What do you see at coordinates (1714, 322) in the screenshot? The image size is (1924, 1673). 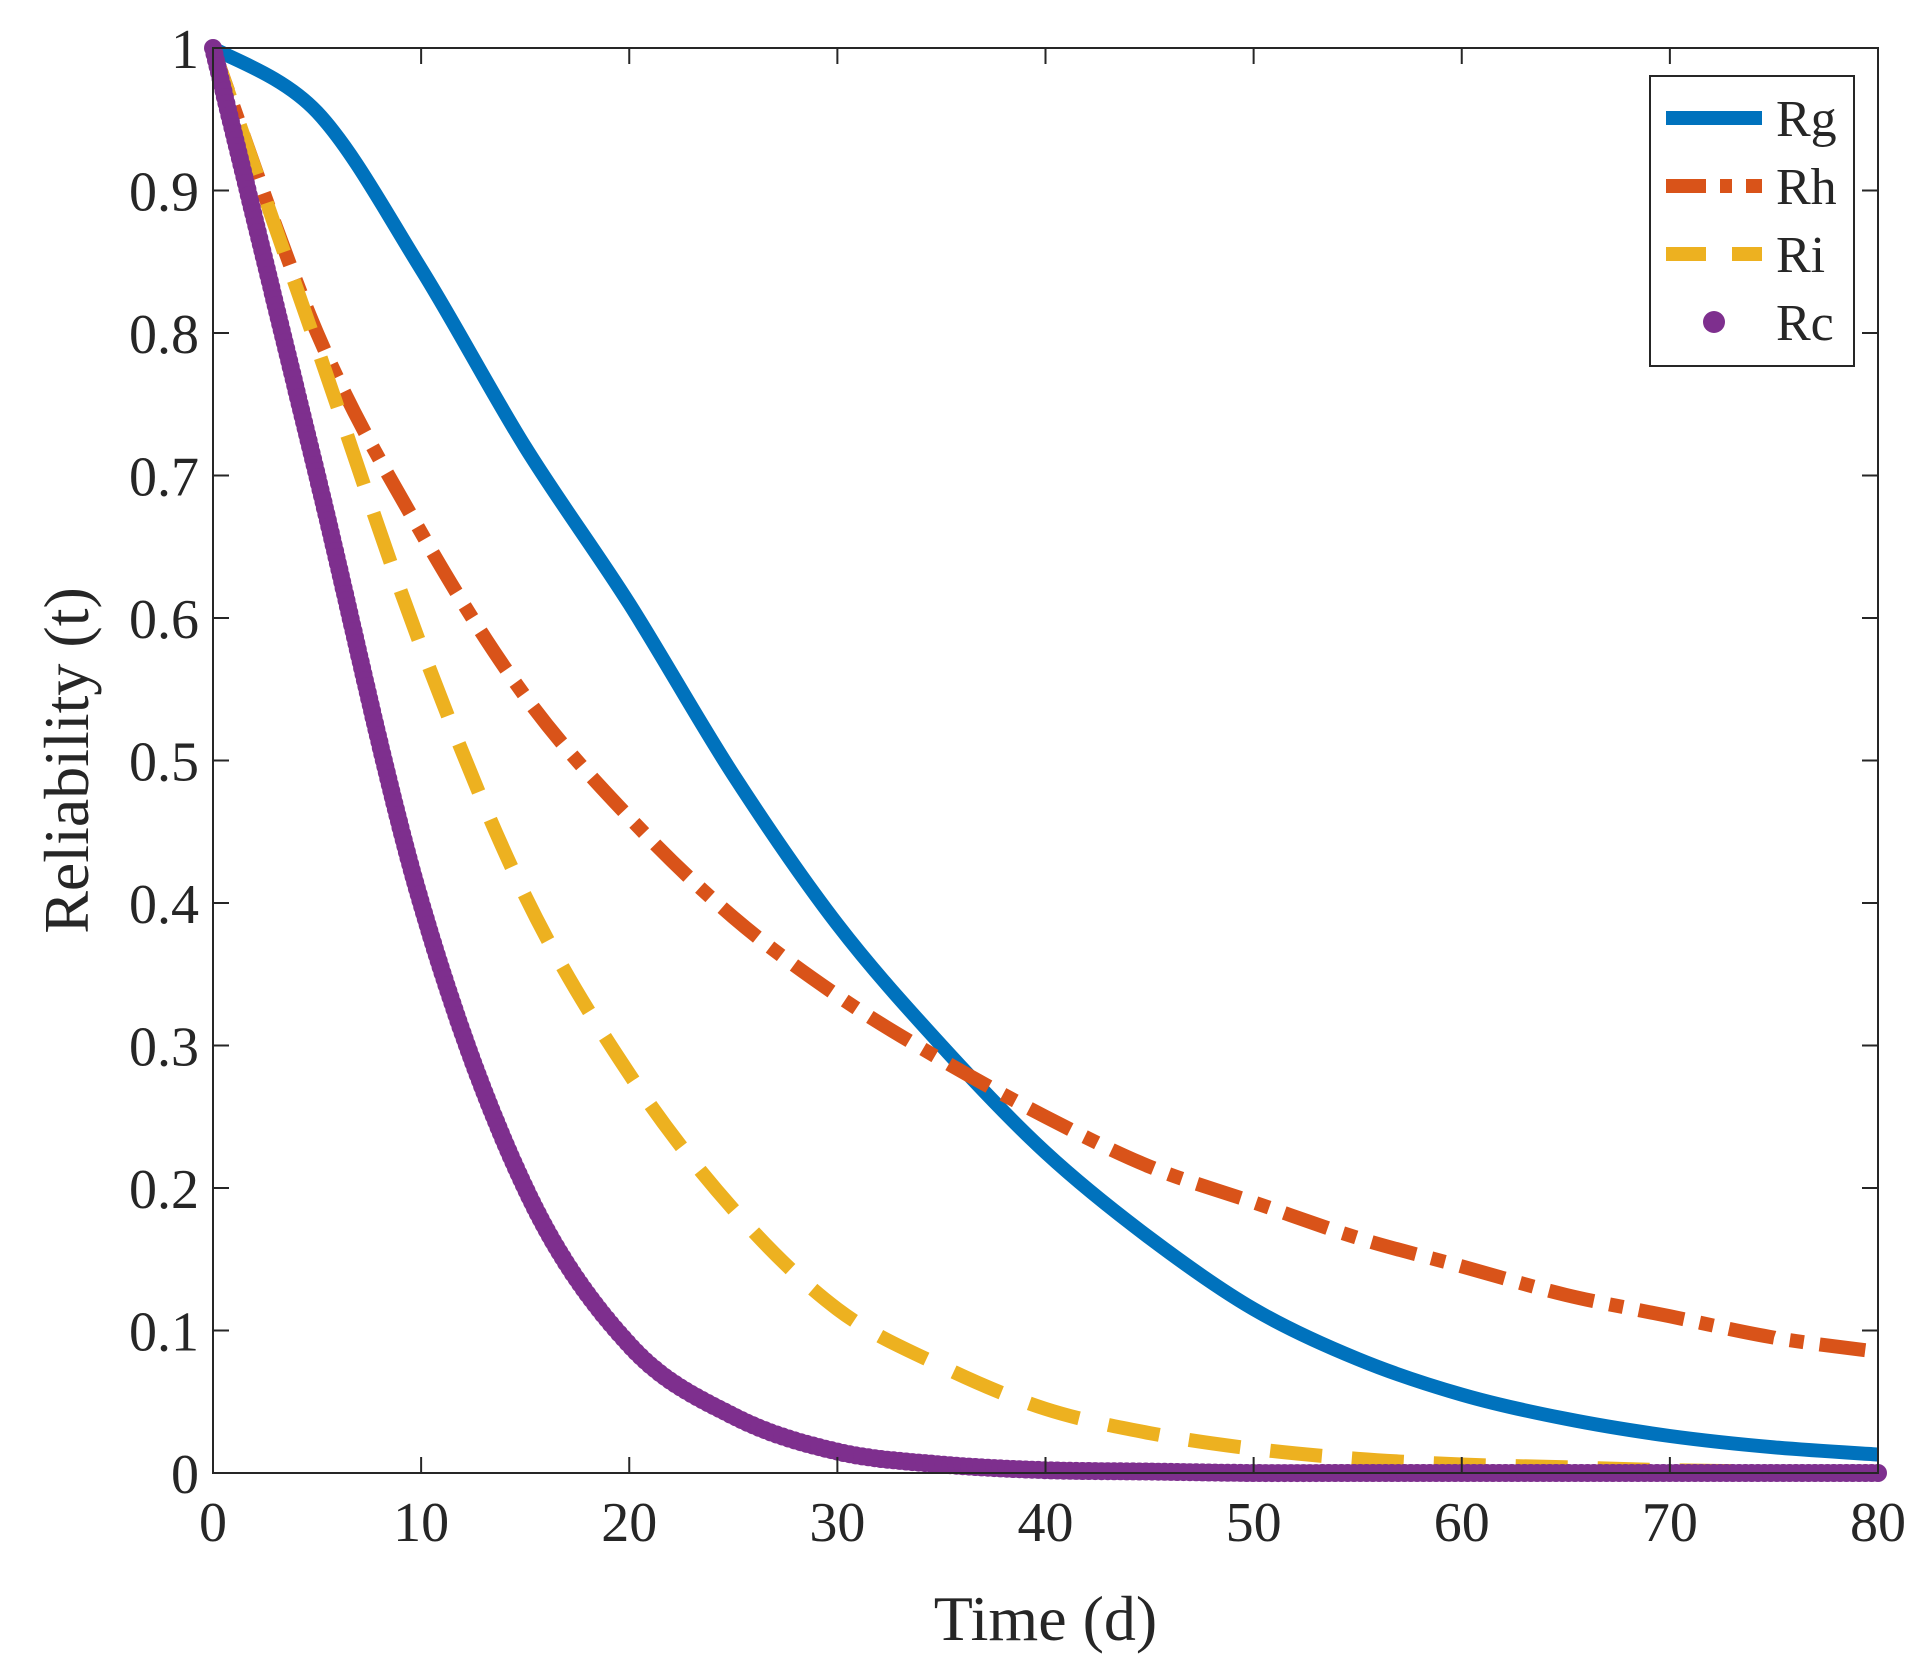 I see `legend-swatch-rc` at bounding box center [1714, 322].